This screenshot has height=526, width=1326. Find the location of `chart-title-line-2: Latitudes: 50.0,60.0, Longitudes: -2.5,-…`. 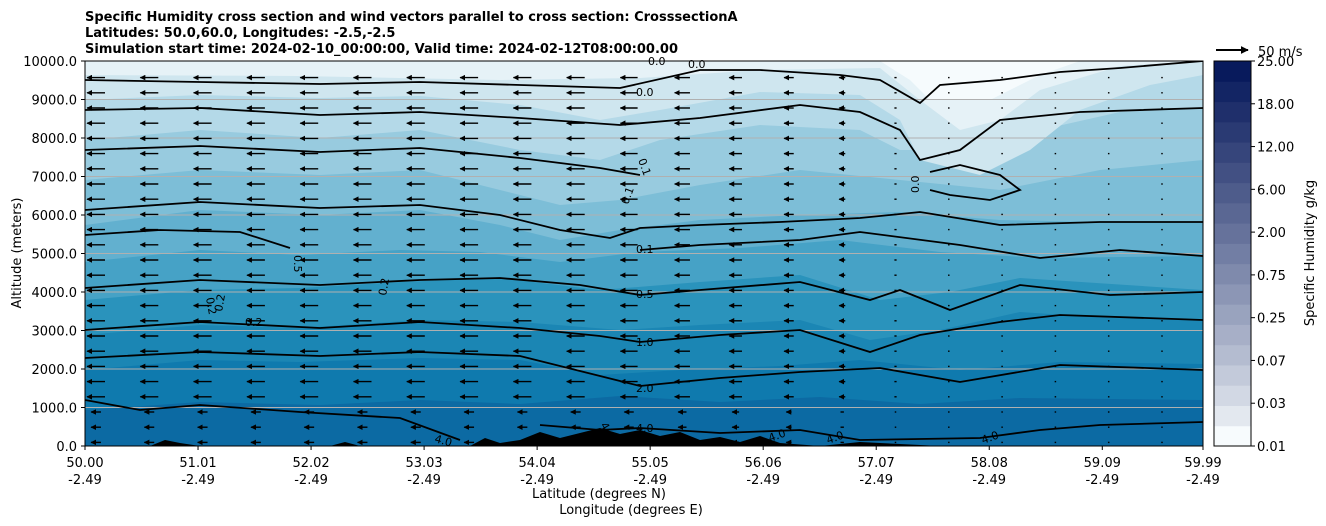

chart-title-line-2: Latitudes: 50.0,60.0, Longitudes: -2.5,-… is located at coordinates (240, 33).